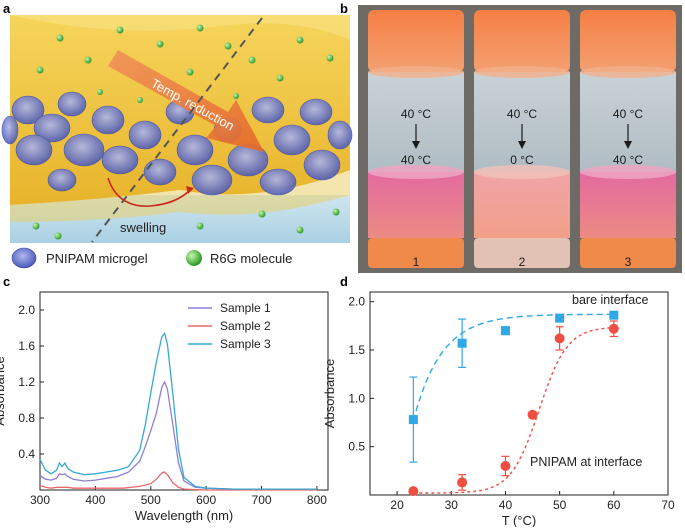 The image size is (685, 532). Describe the element at coordinates (151, 258) in the screenshot. I see `panel-a-legend: PNIPAM microgel R6G molecule` at that location.